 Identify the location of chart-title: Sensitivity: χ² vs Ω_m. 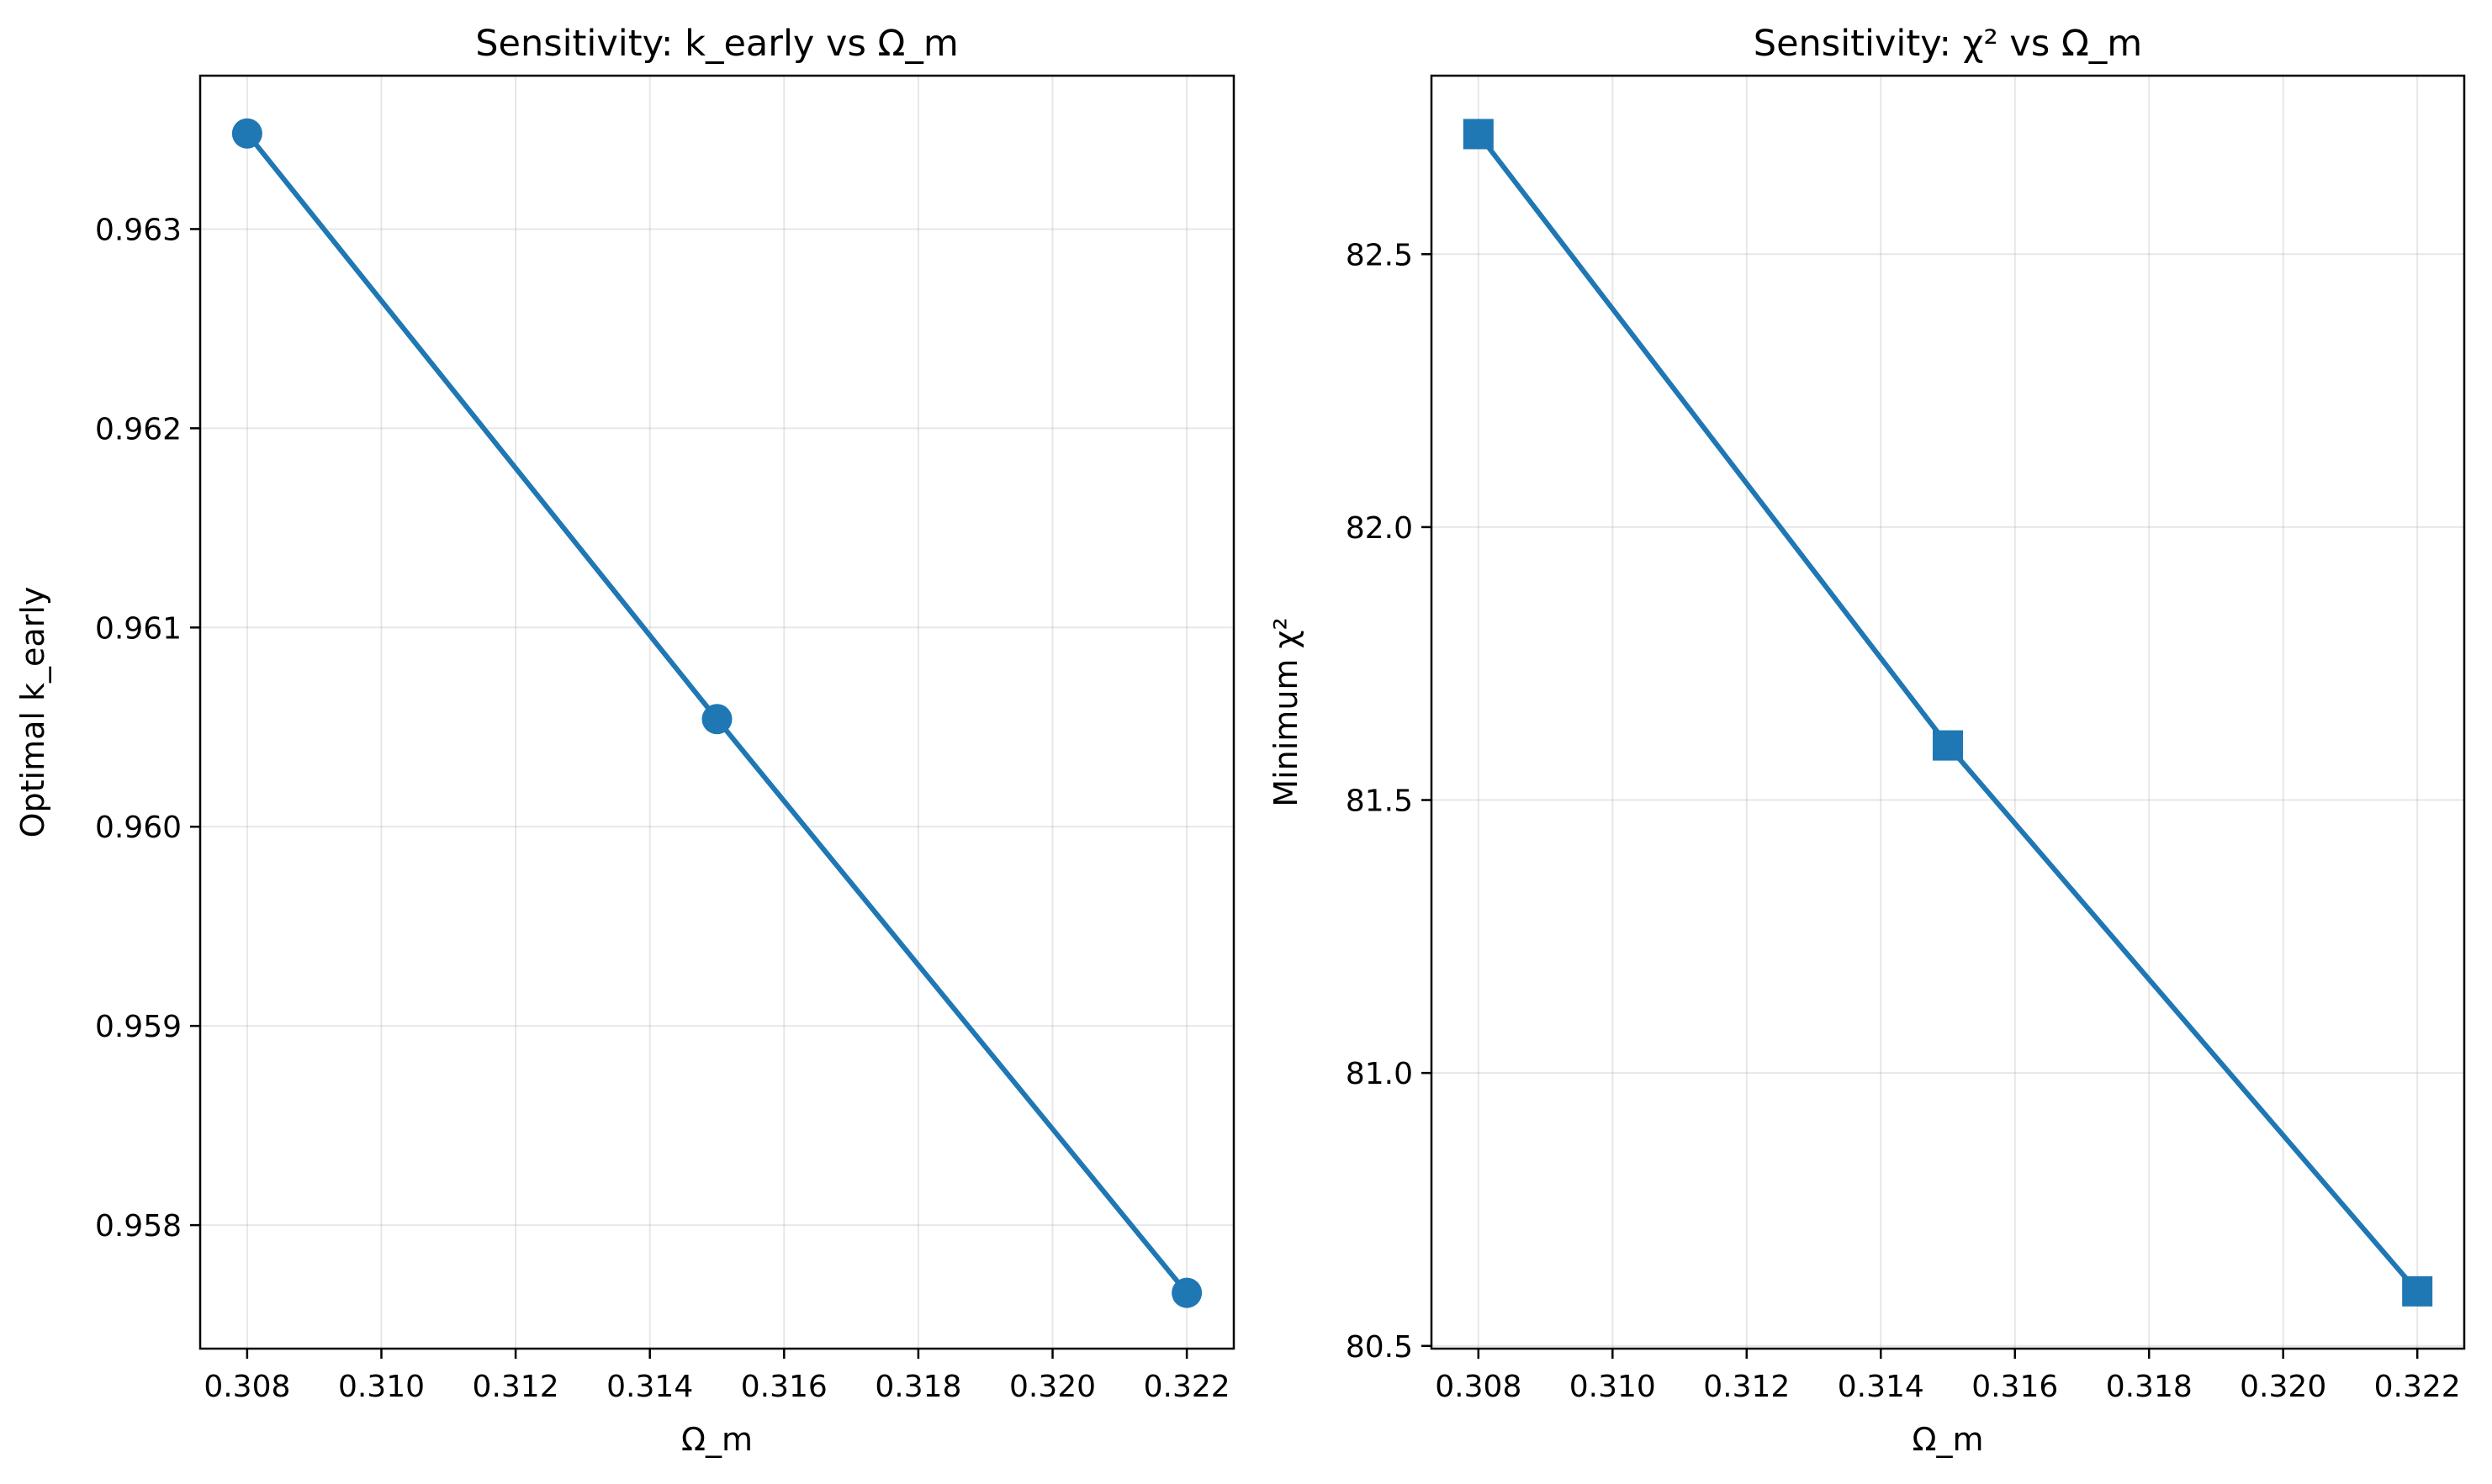
(1948, 44).